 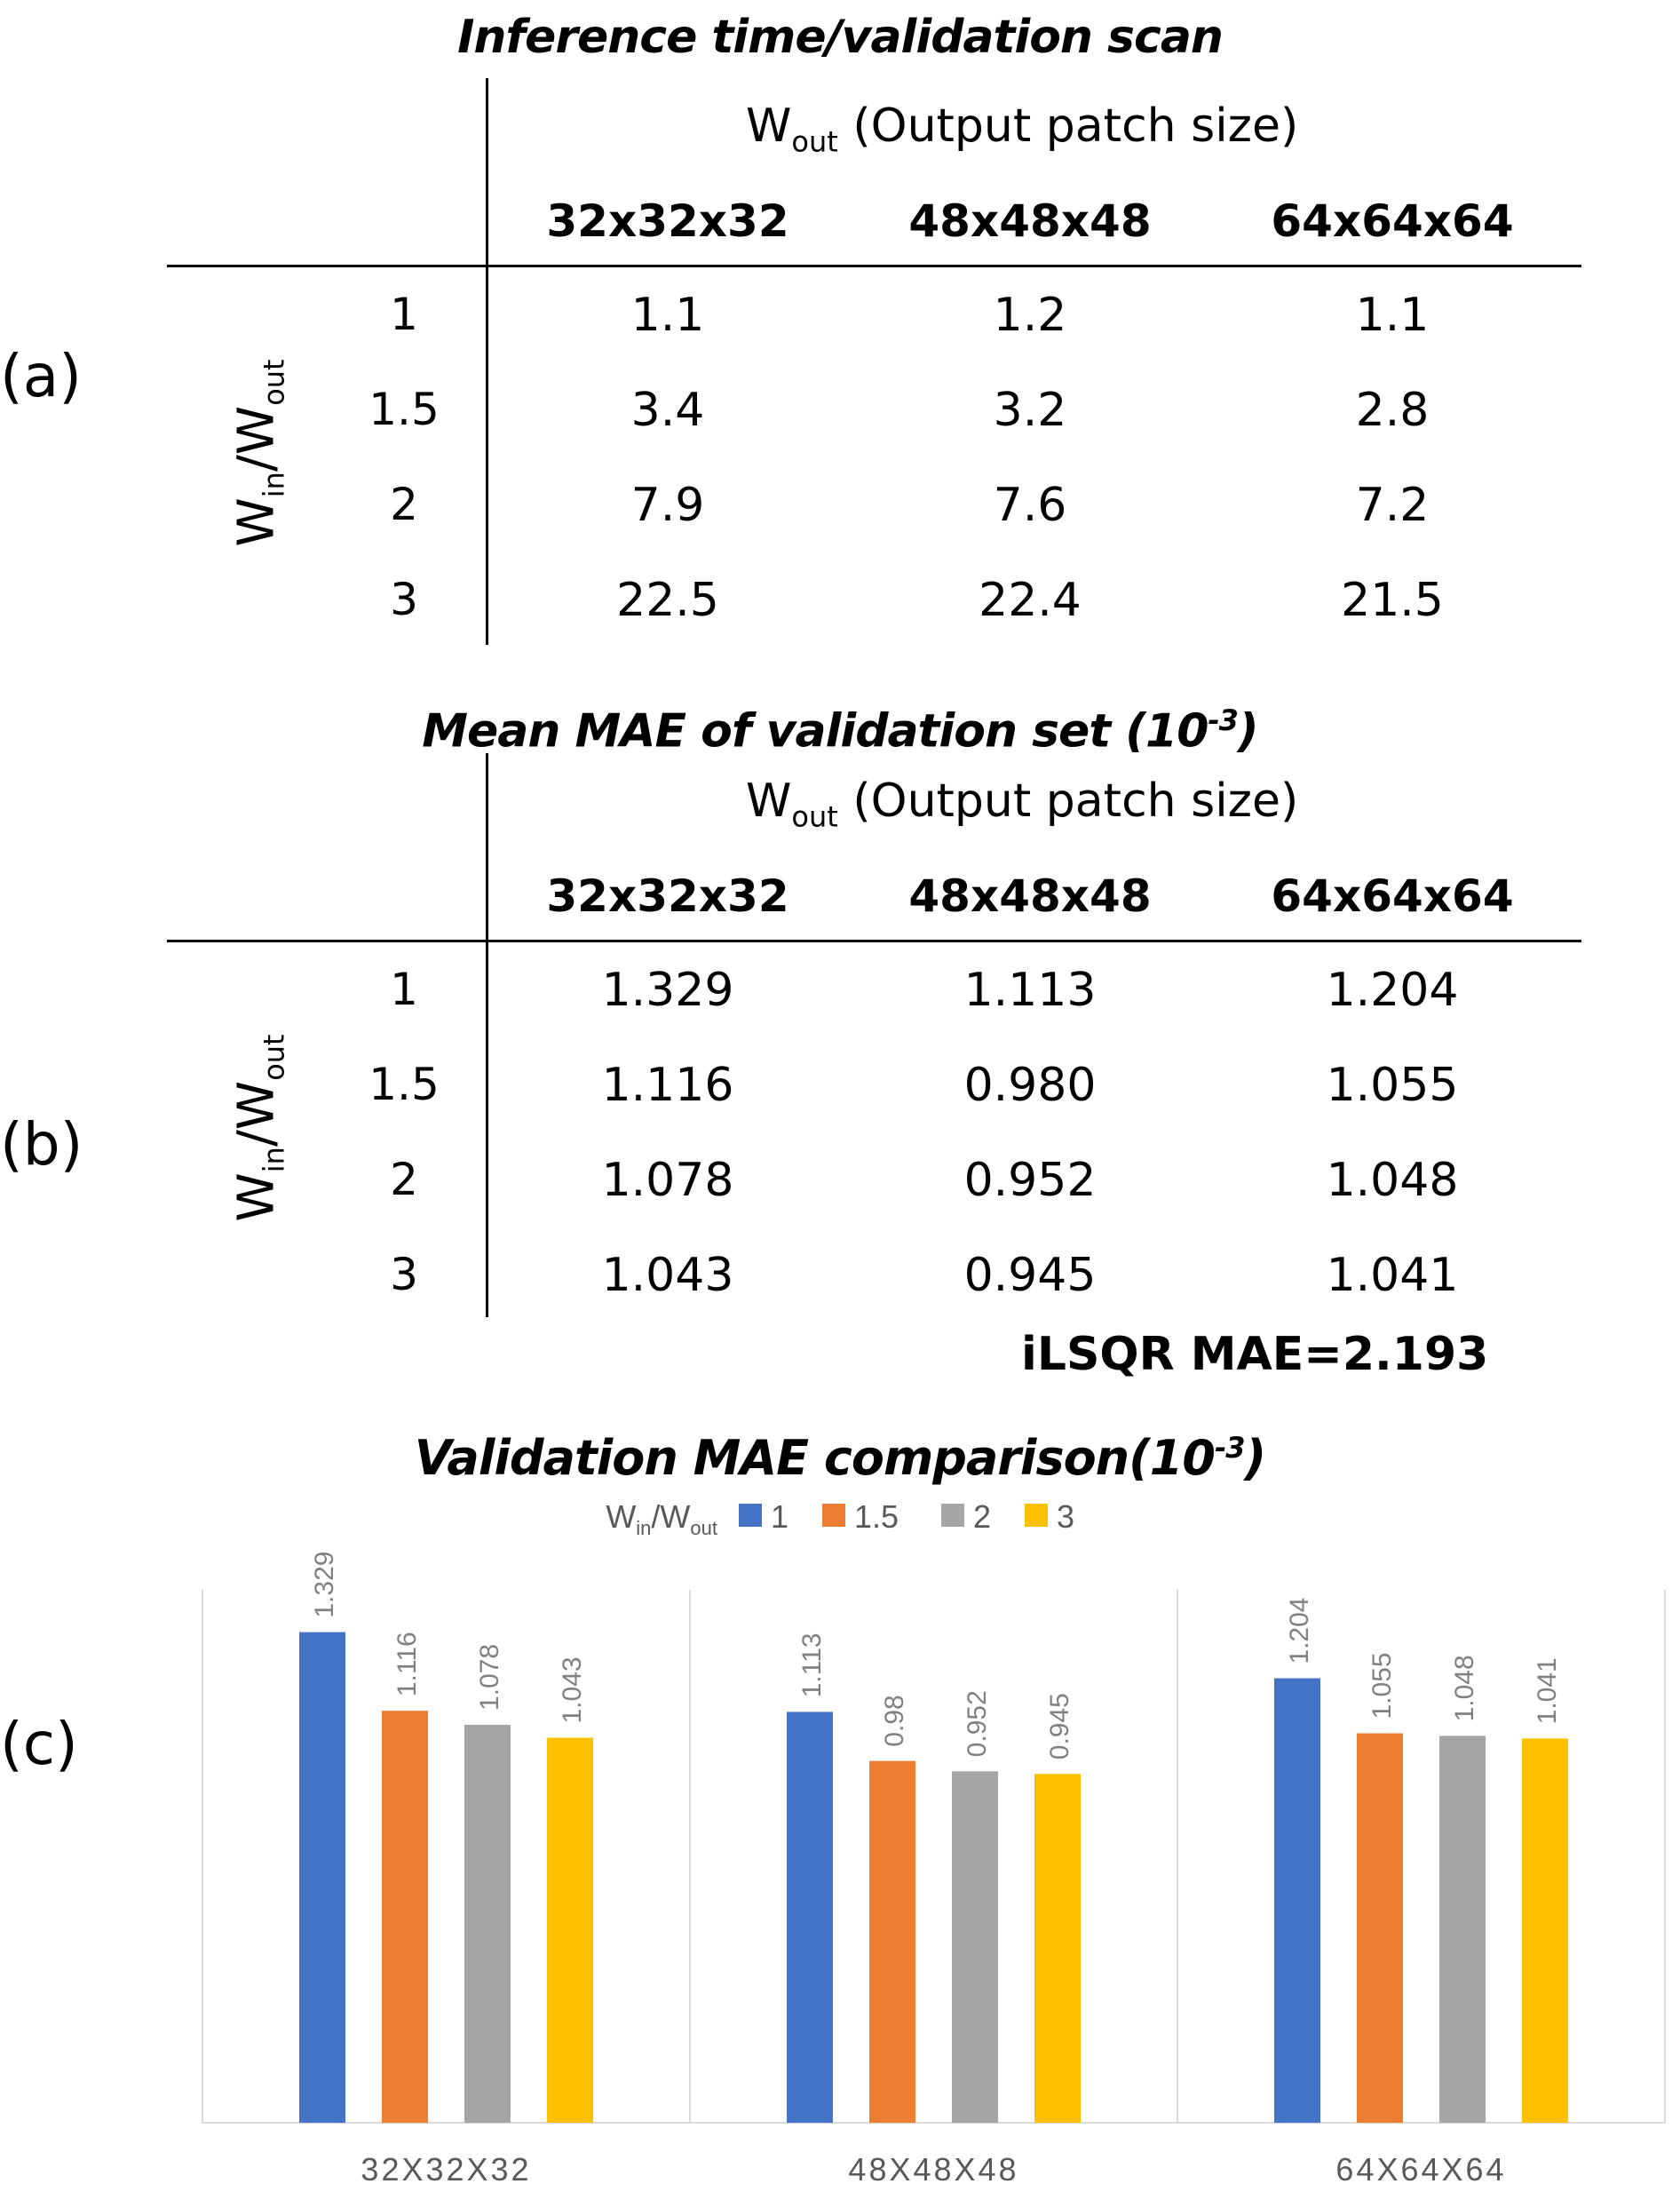 What do you see at coordinates (404, 989) in the screenshot?
I see `table-b-row-header: 1` at bounding box center [404, 989].